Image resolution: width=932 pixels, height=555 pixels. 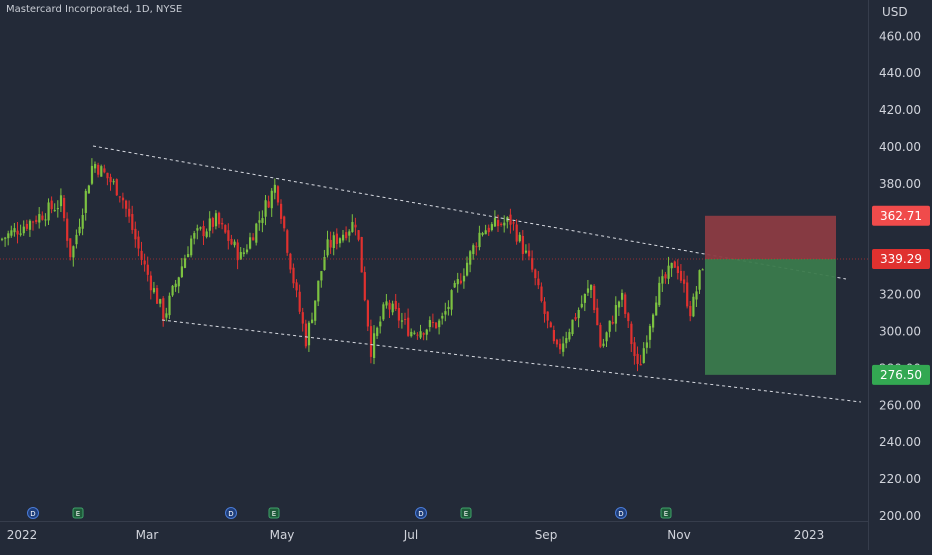 I want to click on y-tick-label: 200.00, so click(x=900, y=516).